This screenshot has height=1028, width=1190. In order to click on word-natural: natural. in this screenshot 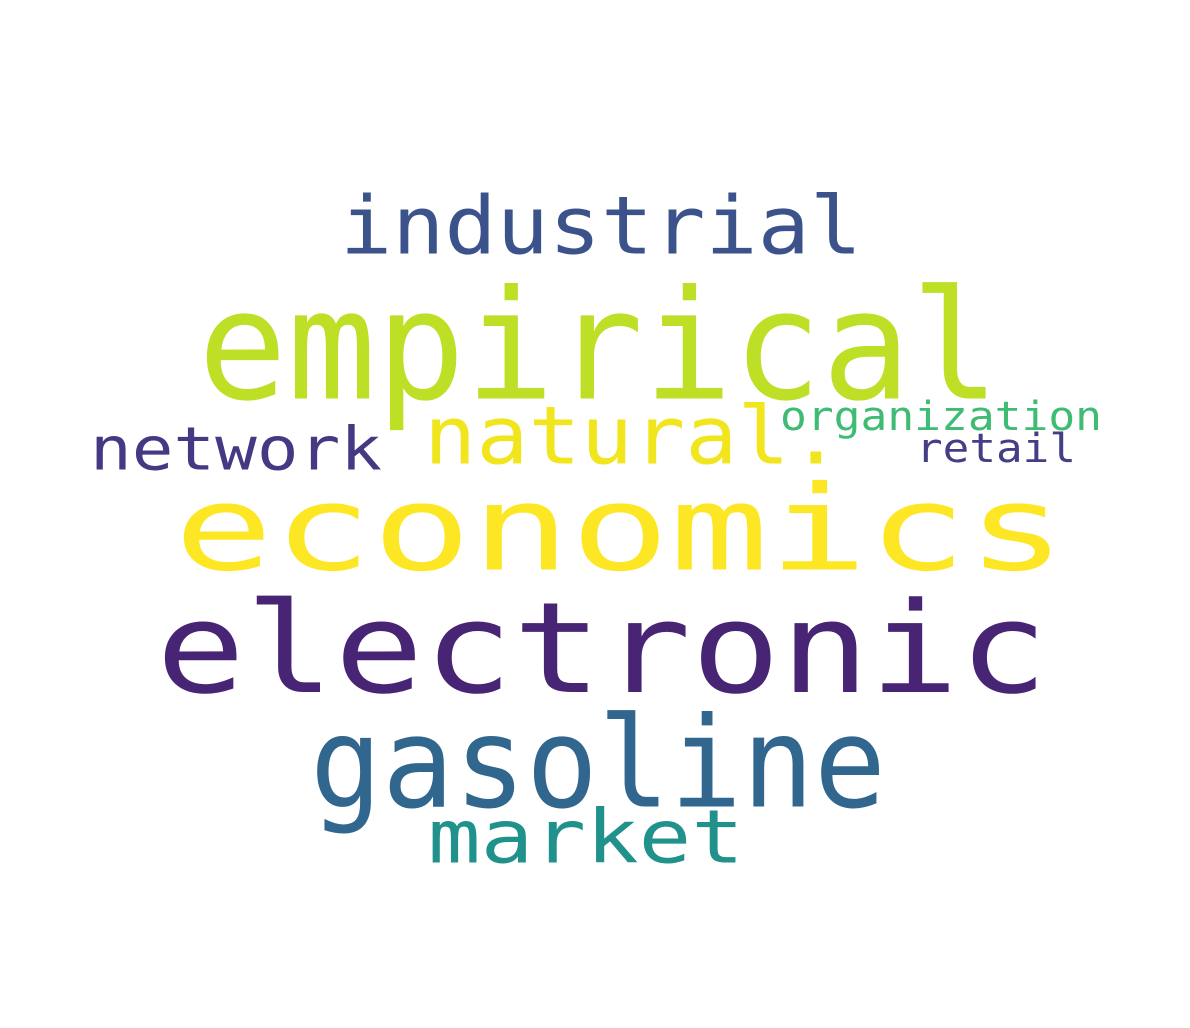, I will do `click(633, 436)`.